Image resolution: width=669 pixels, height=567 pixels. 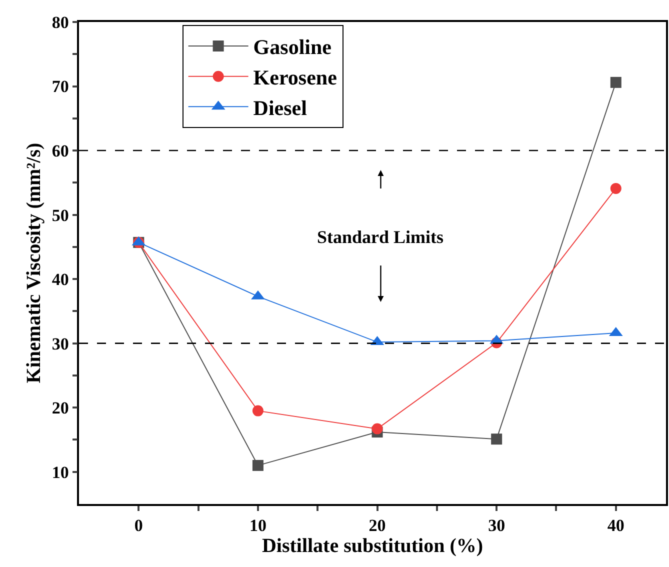 I want to click on x-tick-label: 10, so click(x=257, y=526).